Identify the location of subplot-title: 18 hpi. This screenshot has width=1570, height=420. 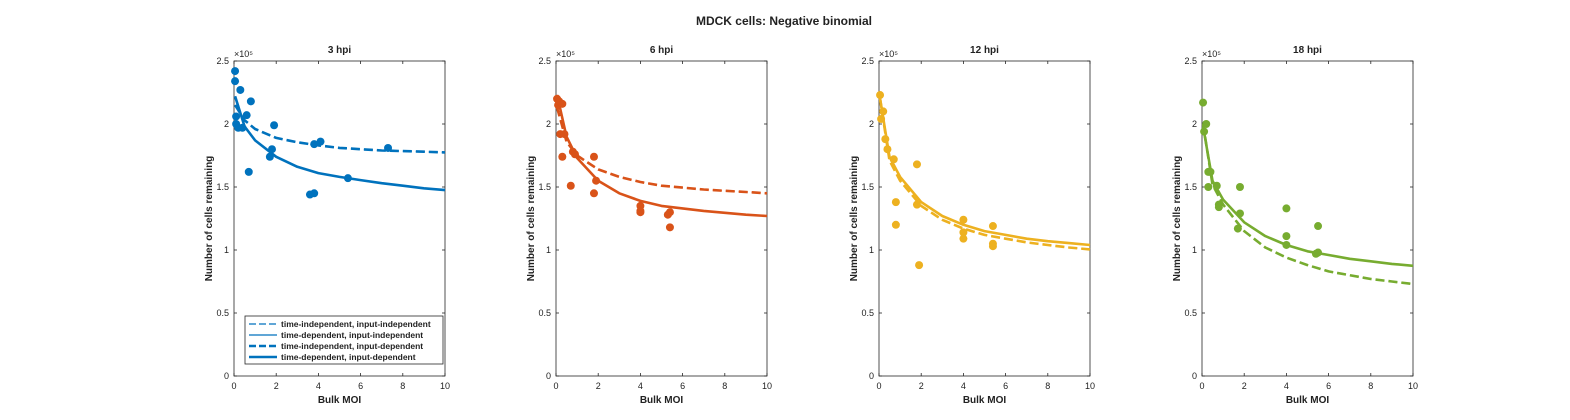
(1307, 50).